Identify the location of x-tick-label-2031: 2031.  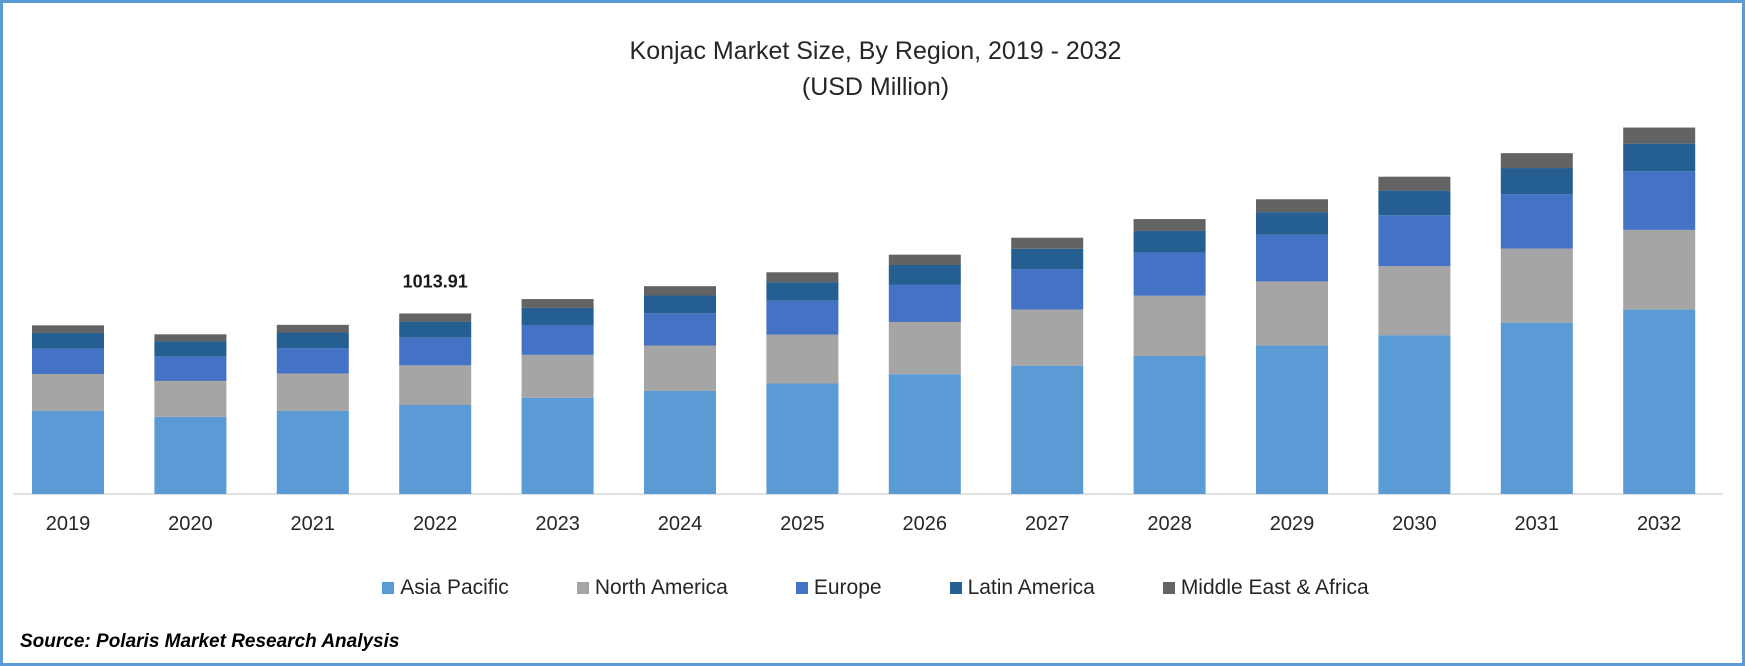
(1537, 524).